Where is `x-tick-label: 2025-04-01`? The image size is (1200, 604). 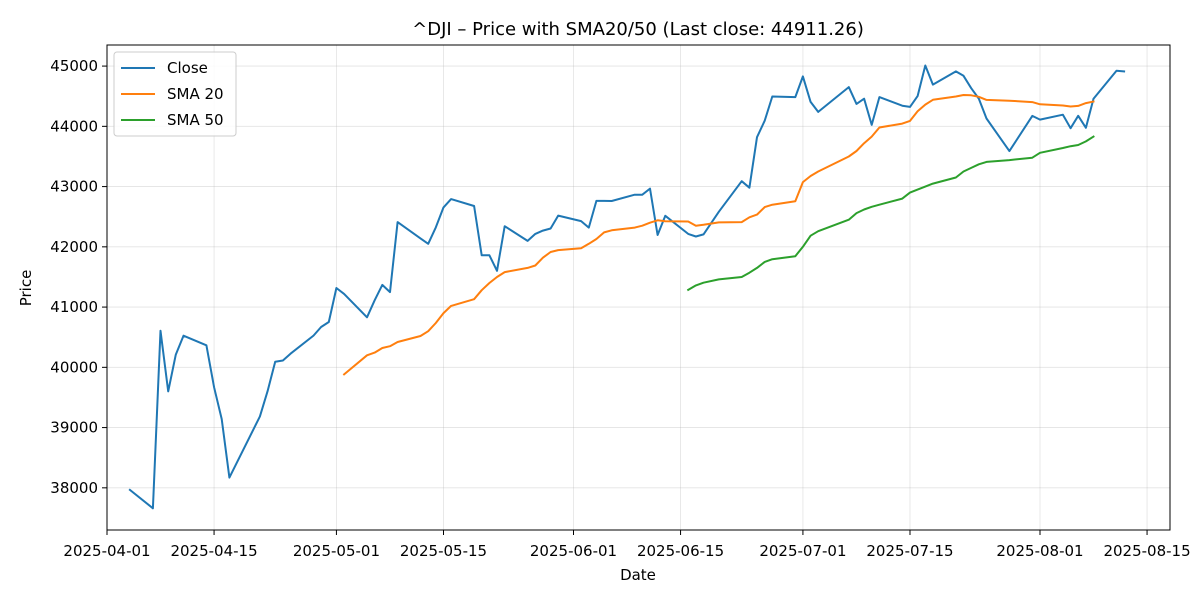
x-tick-label: 2025-04-01 is located at coordinates (106, 551).